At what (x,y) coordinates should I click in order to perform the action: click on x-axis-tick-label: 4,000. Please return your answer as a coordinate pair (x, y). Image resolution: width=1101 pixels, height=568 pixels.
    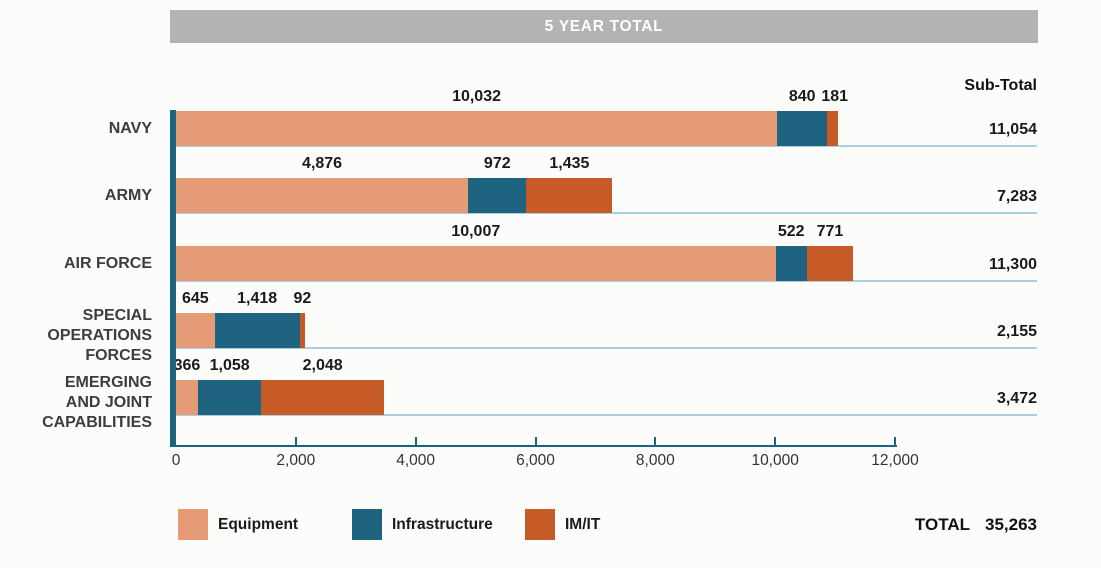
    Looking at the image, I should click on (416, 460).